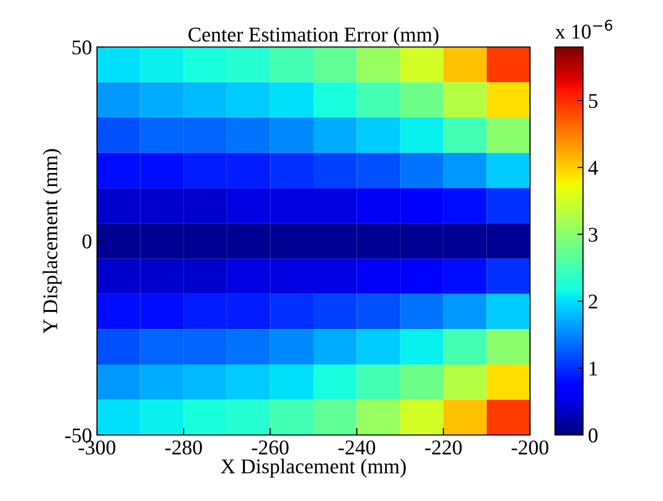  What do you see at coordinates (78, 435) in the screenshot?
I see `y-tick-label: -50` at bounding box center [78, 435].